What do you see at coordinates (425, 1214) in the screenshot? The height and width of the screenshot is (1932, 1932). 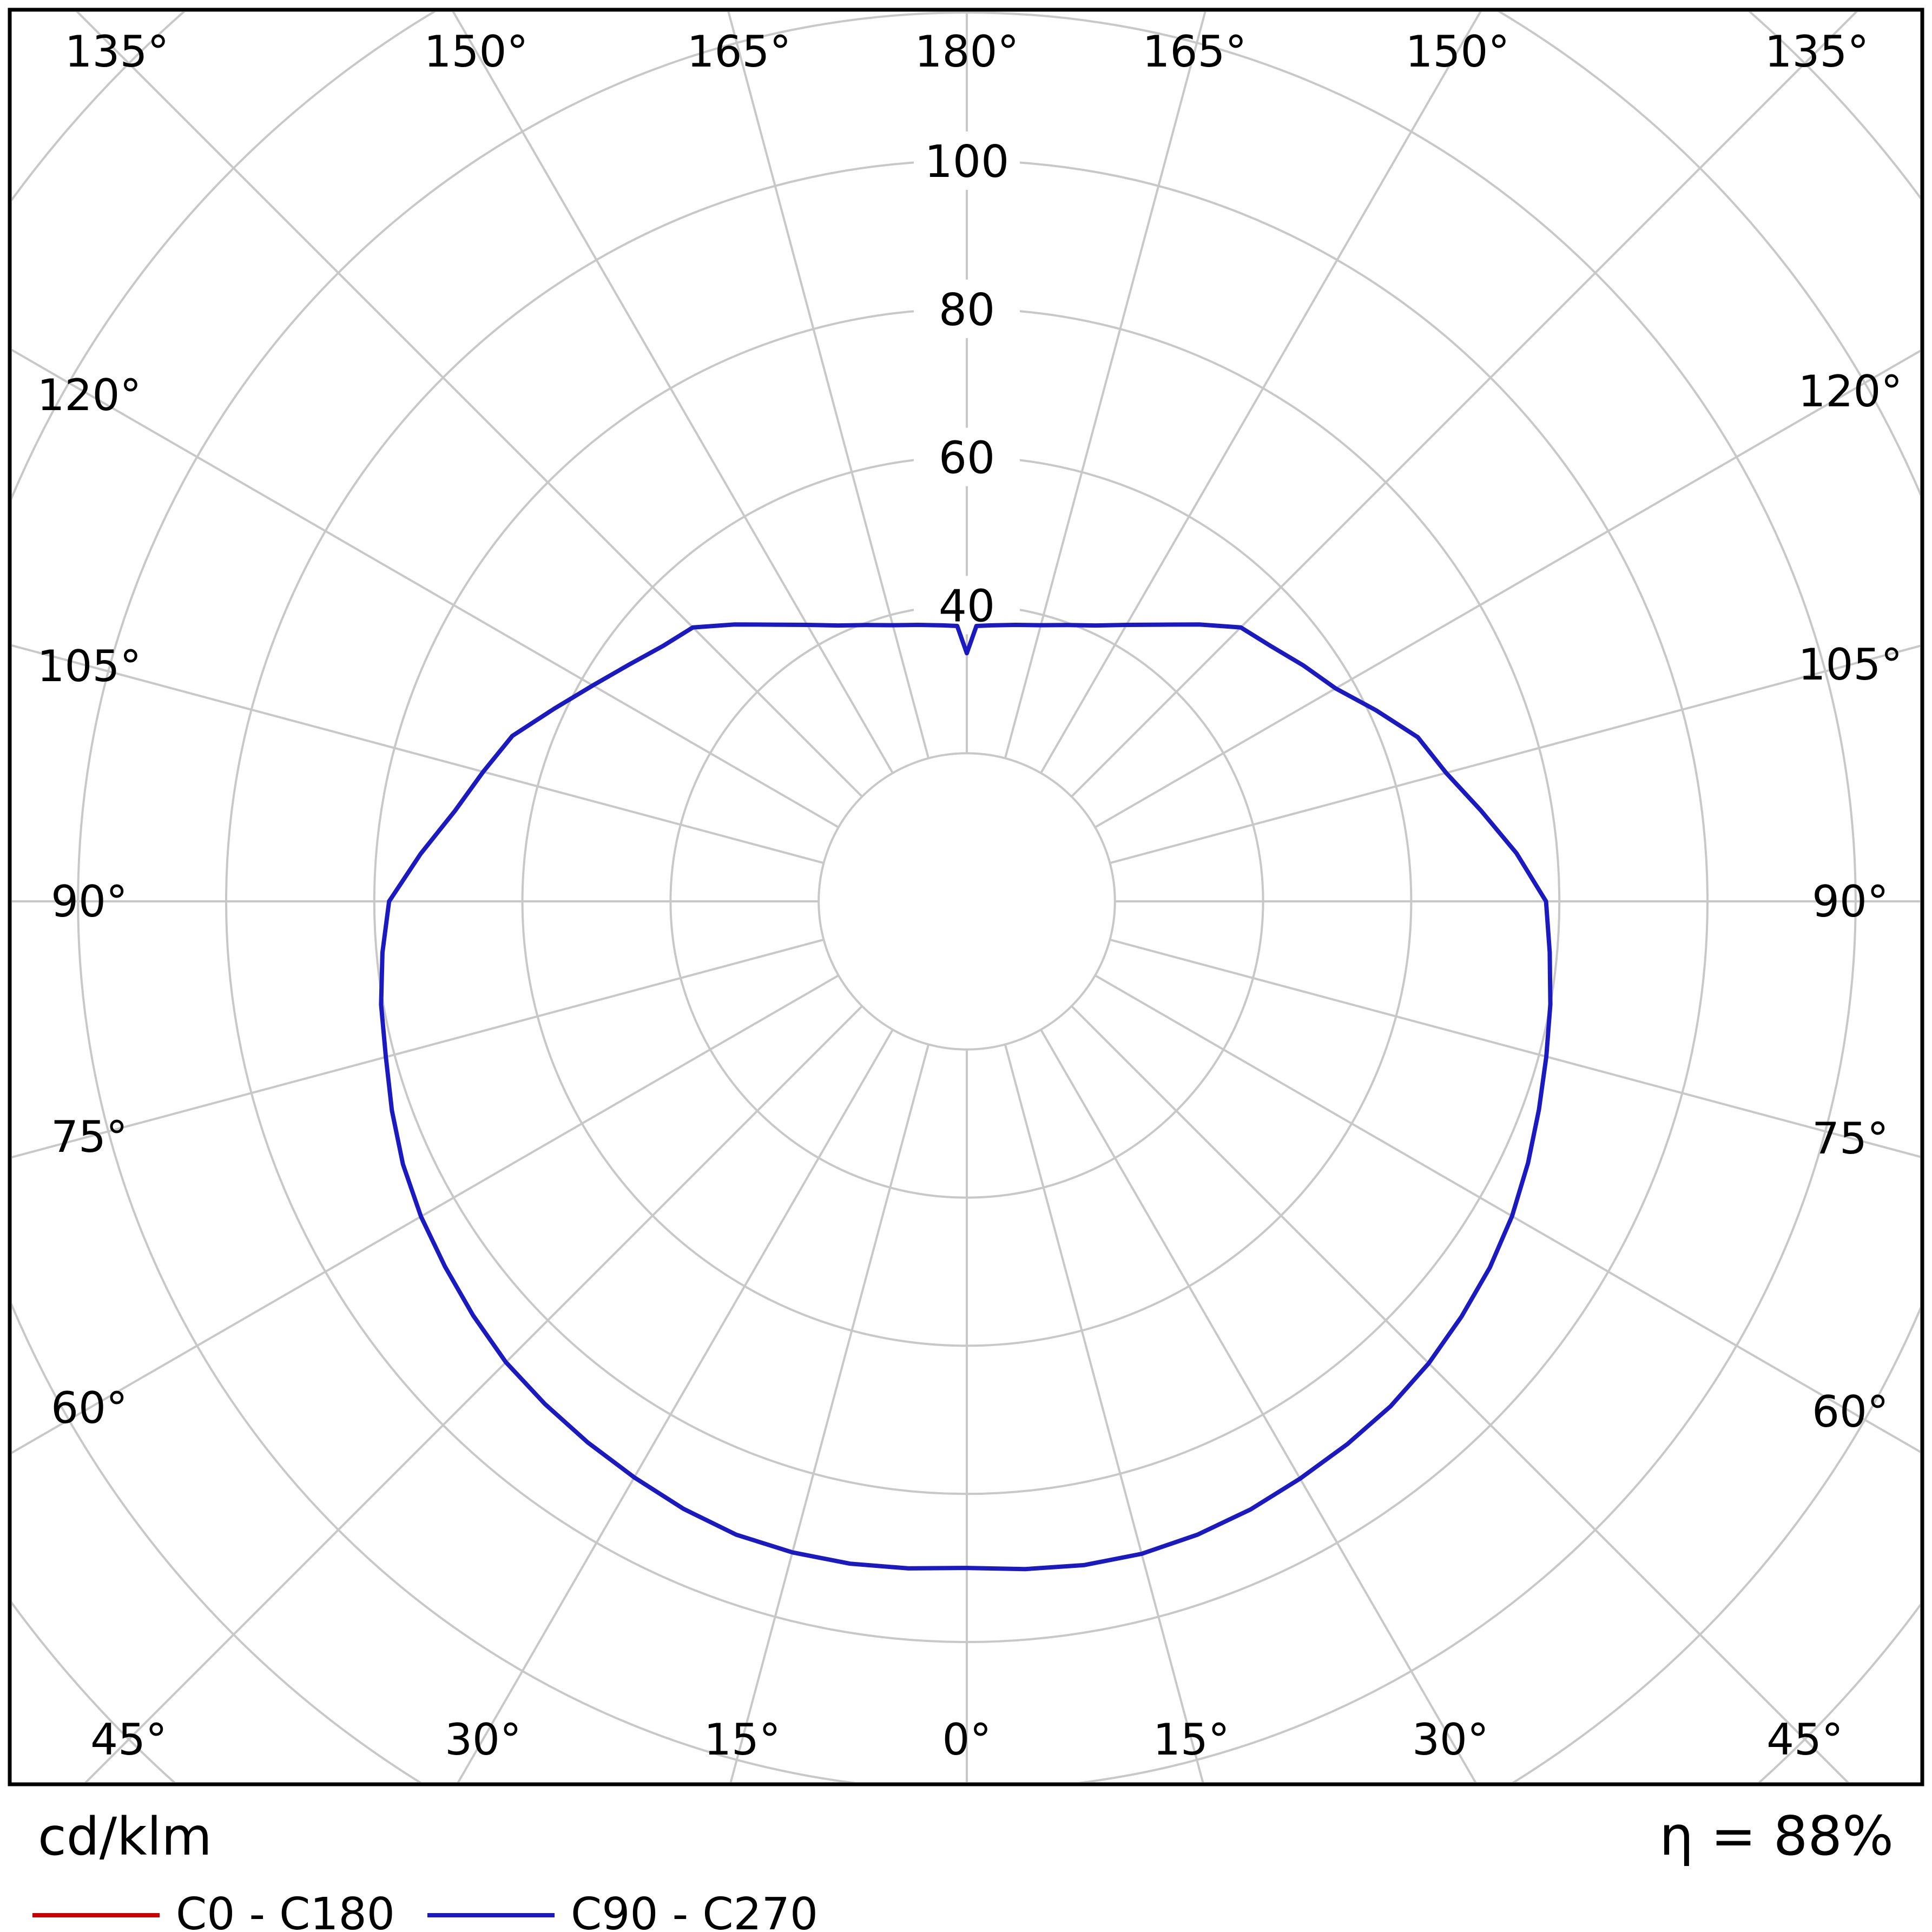 I see `grid-spoke-60-left` at bounding box center [425, 1214].